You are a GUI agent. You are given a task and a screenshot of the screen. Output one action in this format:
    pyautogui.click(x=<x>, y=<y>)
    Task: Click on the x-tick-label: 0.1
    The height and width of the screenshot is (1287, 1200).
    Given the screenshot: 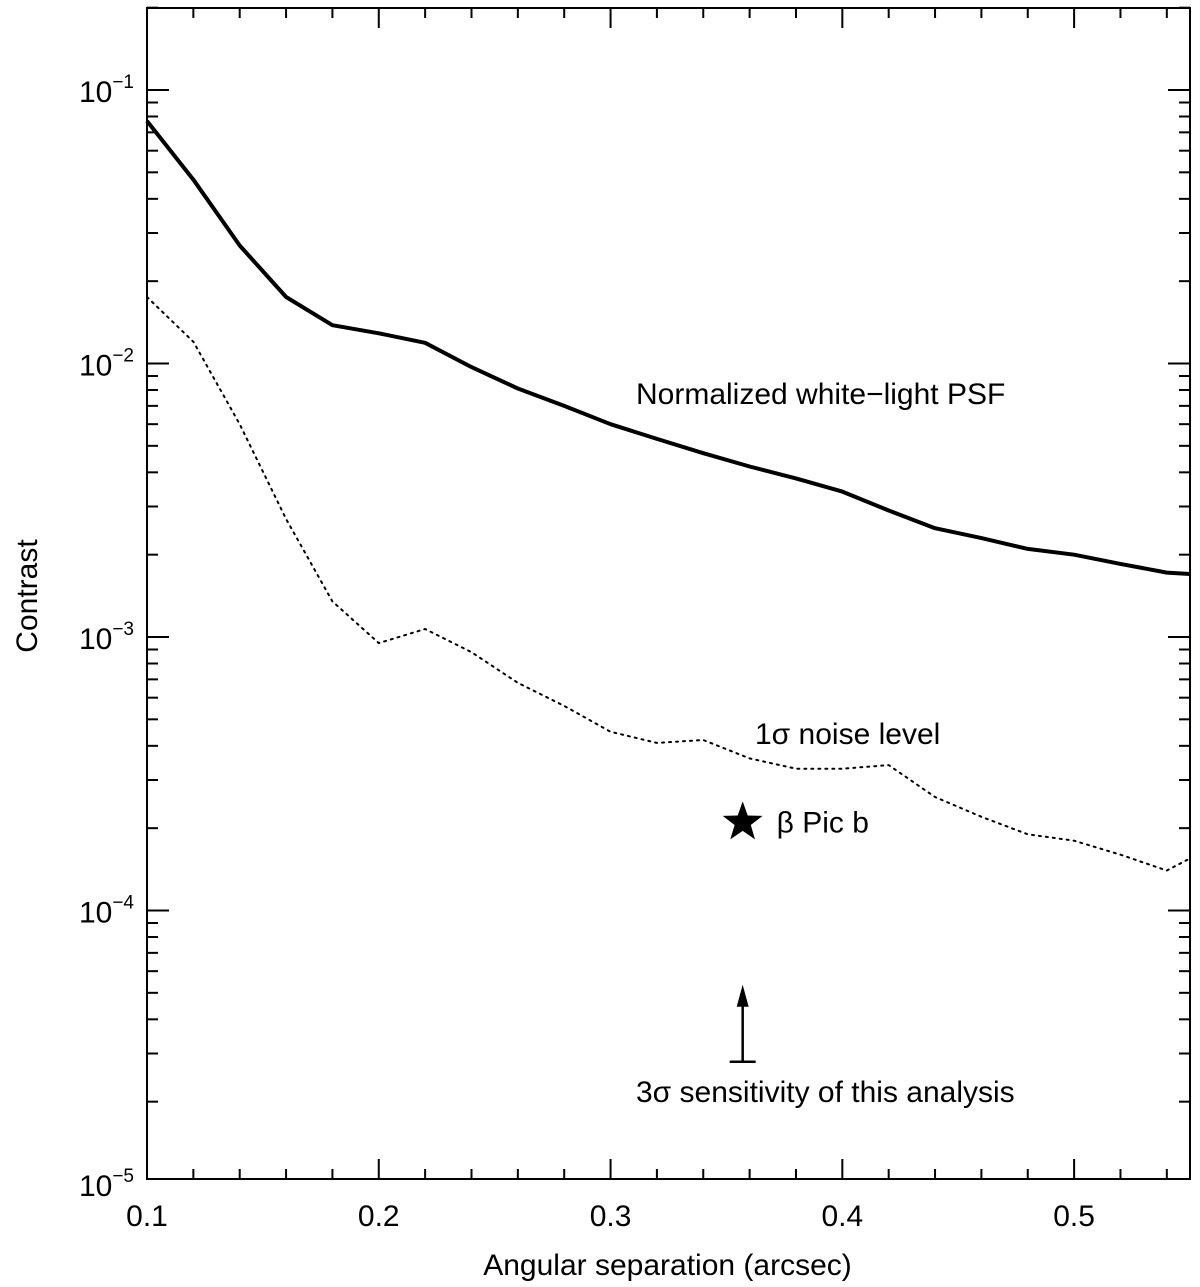 What is the action you would take?
    pyautogui.click(x=147, y=1216)
    